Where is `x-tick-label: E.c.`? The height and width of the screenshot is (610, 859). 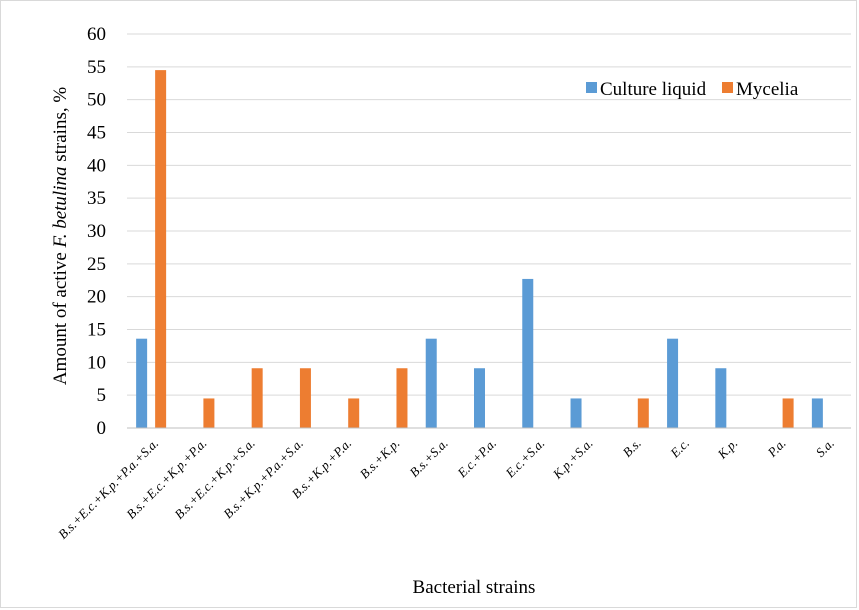
x-tick-label: E.c. is located at coordinates (680, 449).